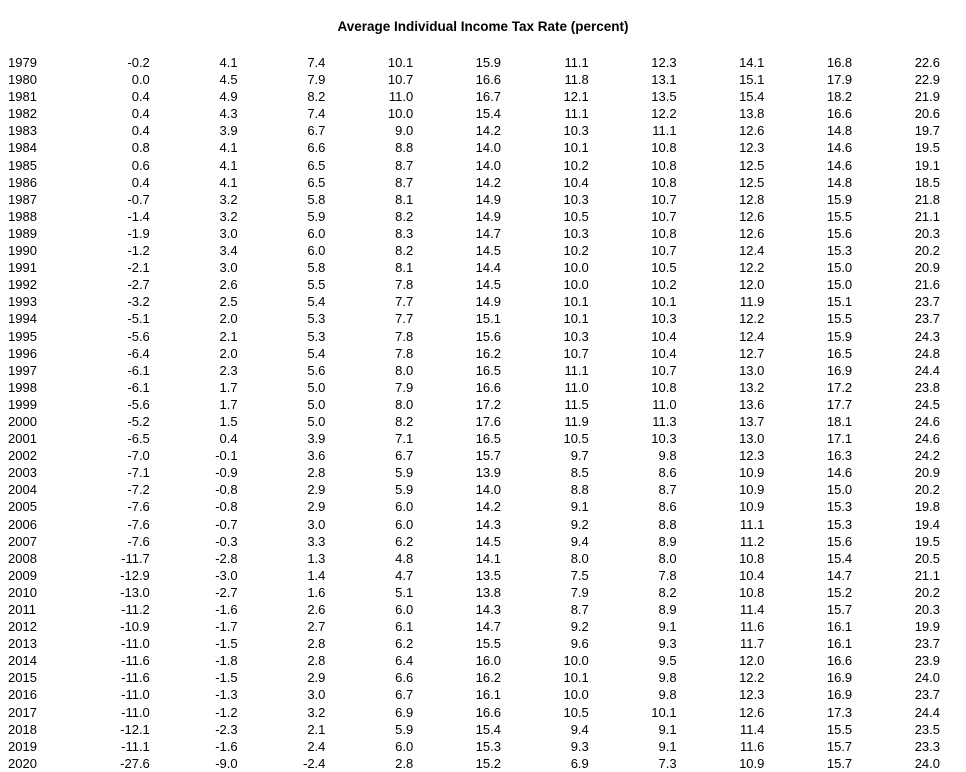 The height and width of the screenshot is (772, 966). What do you see at coordinates (316, 592) in the screenshot?
I see `value-cell: 1.6` at bounding box center [316, 592].